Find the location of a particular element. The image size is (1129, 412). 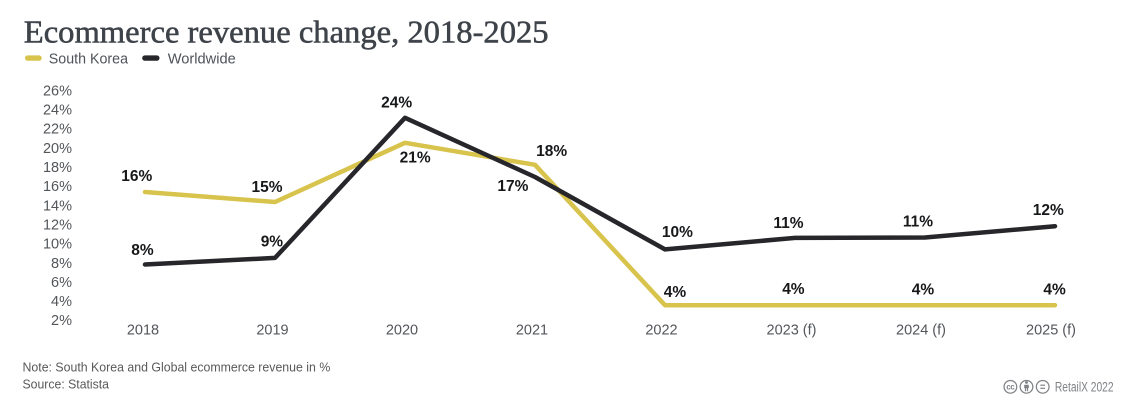

svg-text: 2019 is located at coordinates (272, 331).